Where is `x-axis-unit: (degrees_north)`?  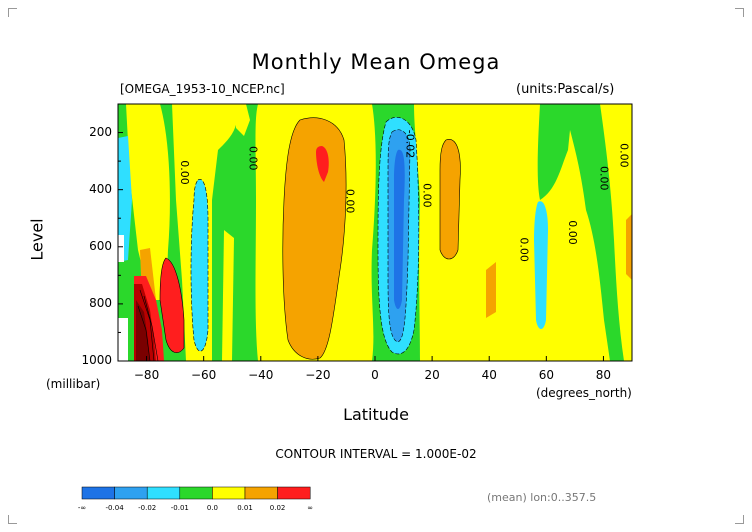 x-axis-unit: (degrees_north) is located at coordinates (584, 393).